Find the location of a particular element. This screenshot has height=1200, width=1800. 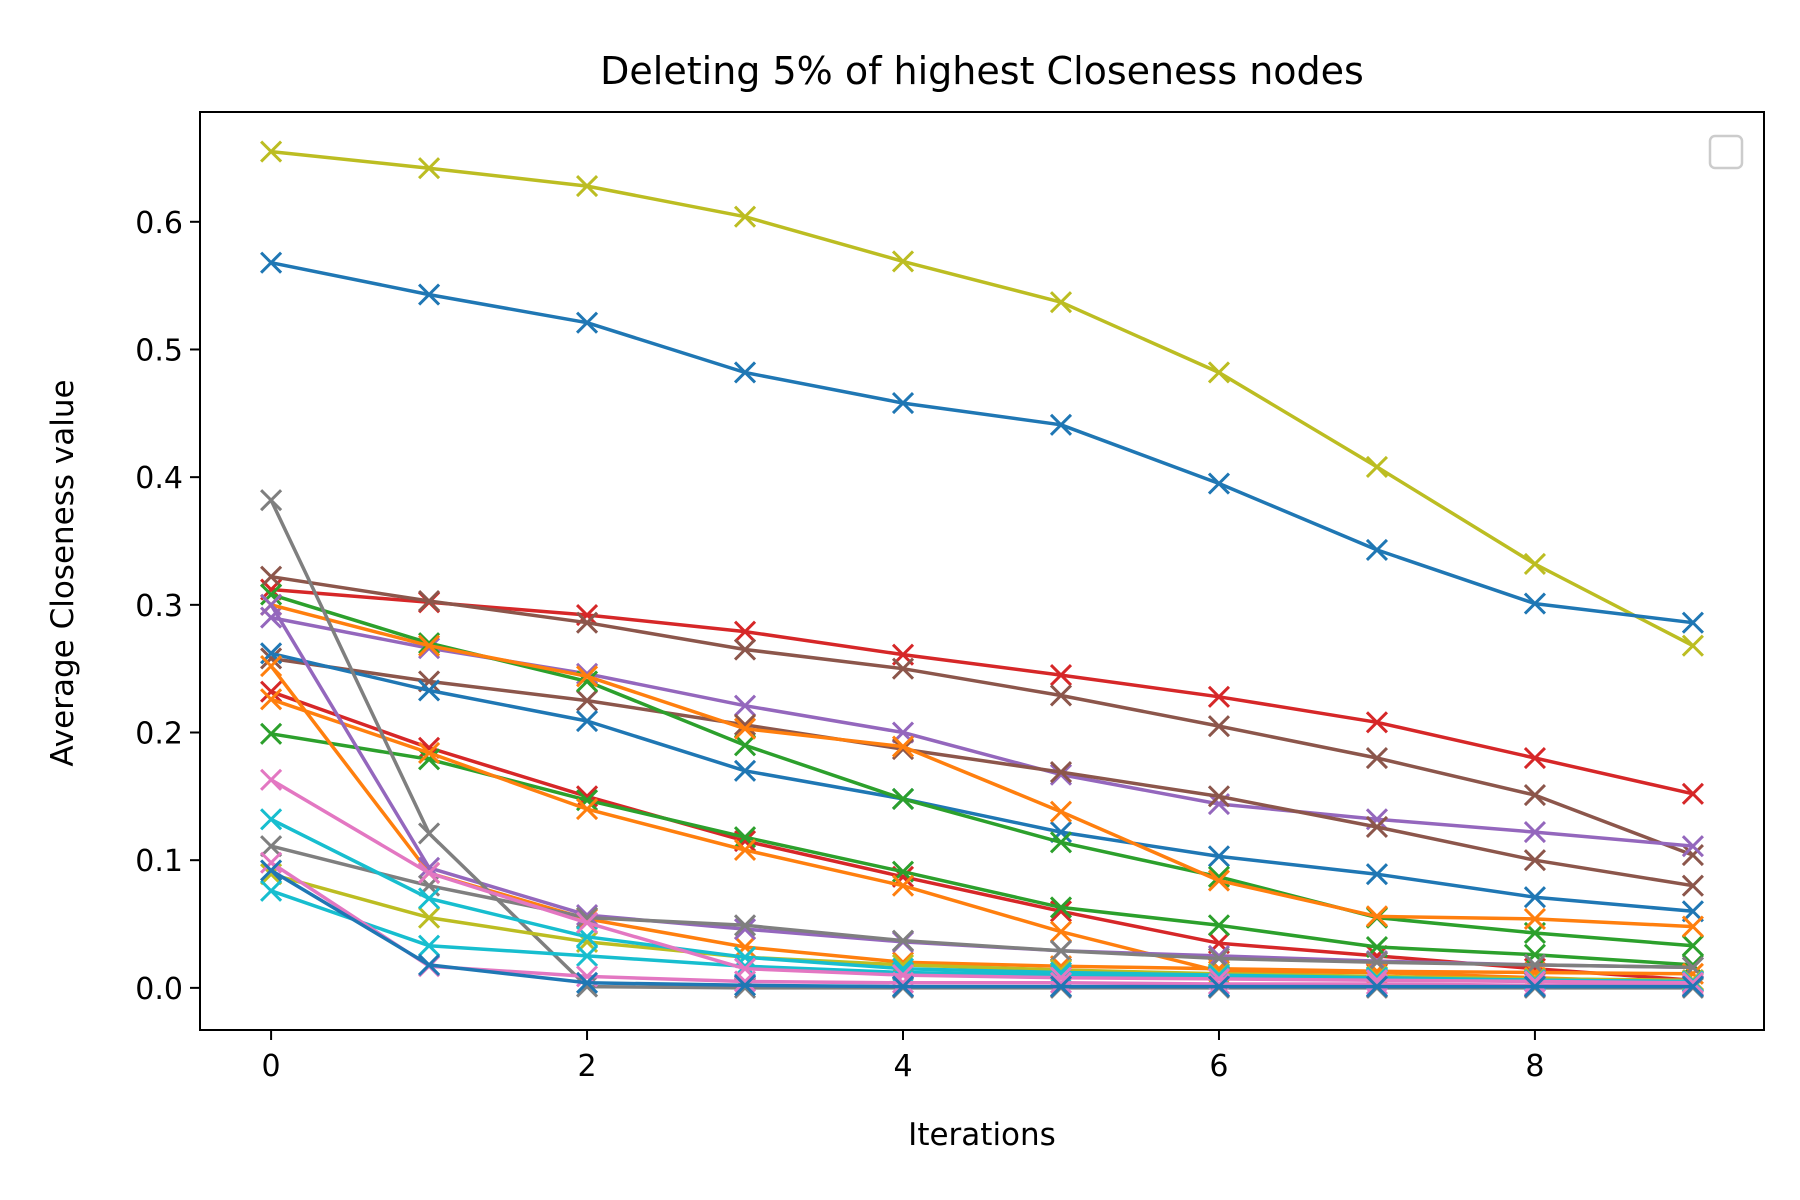

y-tick-label: 0.6 is located at coordinates (159, 223).